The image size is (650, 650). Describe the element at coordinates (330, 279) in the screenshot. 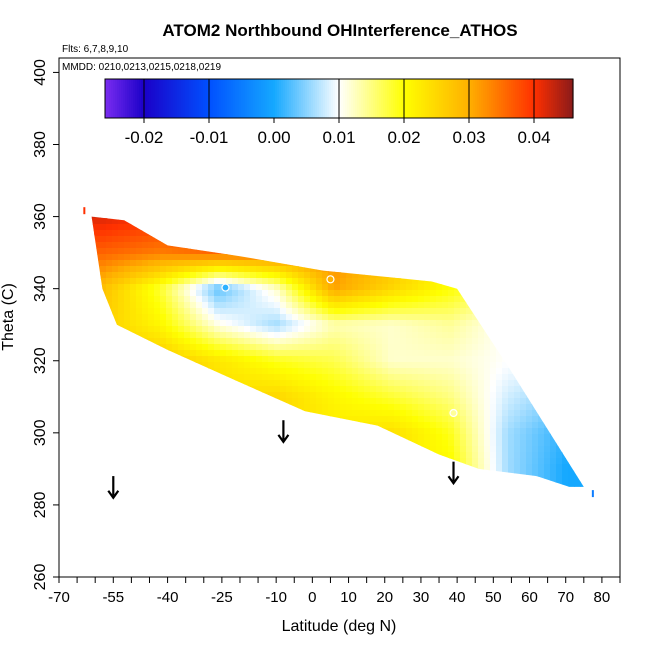

I see `data-point` at that location.